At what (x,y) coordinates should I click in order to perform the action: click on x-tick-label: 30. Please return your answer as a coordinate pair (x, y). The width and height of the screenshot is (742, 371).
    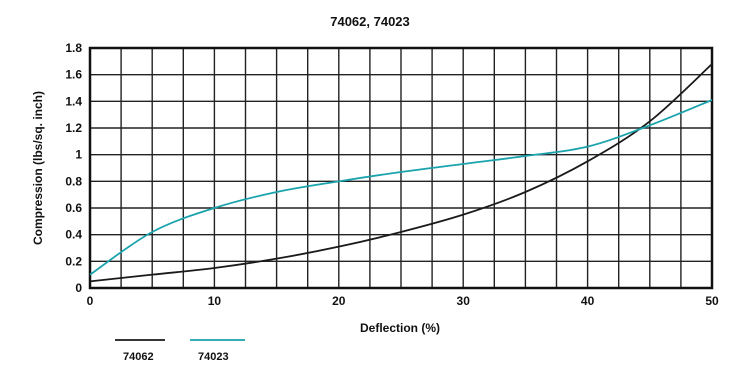
    Looking at the image, I should click on (464, 301).